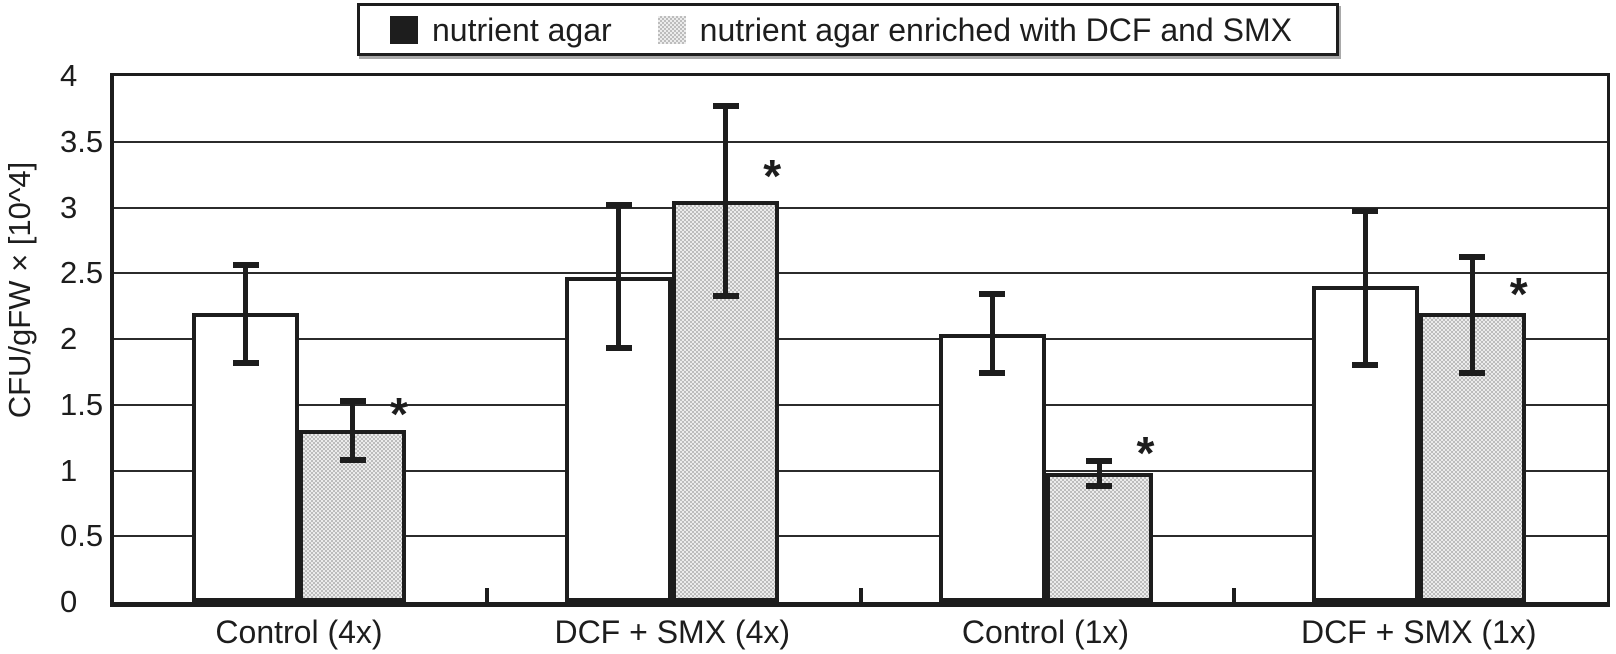 This screenshot has width=1616, height=654. Describe the element at coordinates (995, 29) in the screenshot. I see `legend-label-enriched: nutrient agar enriched with DCF and SMX` at that location.